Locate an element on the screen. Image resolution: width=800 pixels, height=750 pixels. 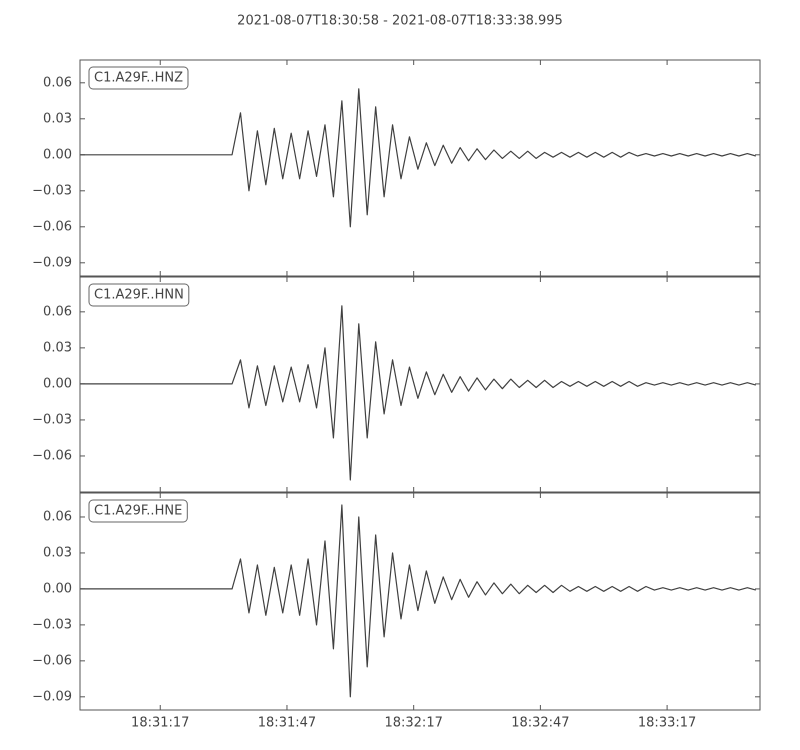
x-tick-label: 18:31:17 is located at coordinates (160, 723).